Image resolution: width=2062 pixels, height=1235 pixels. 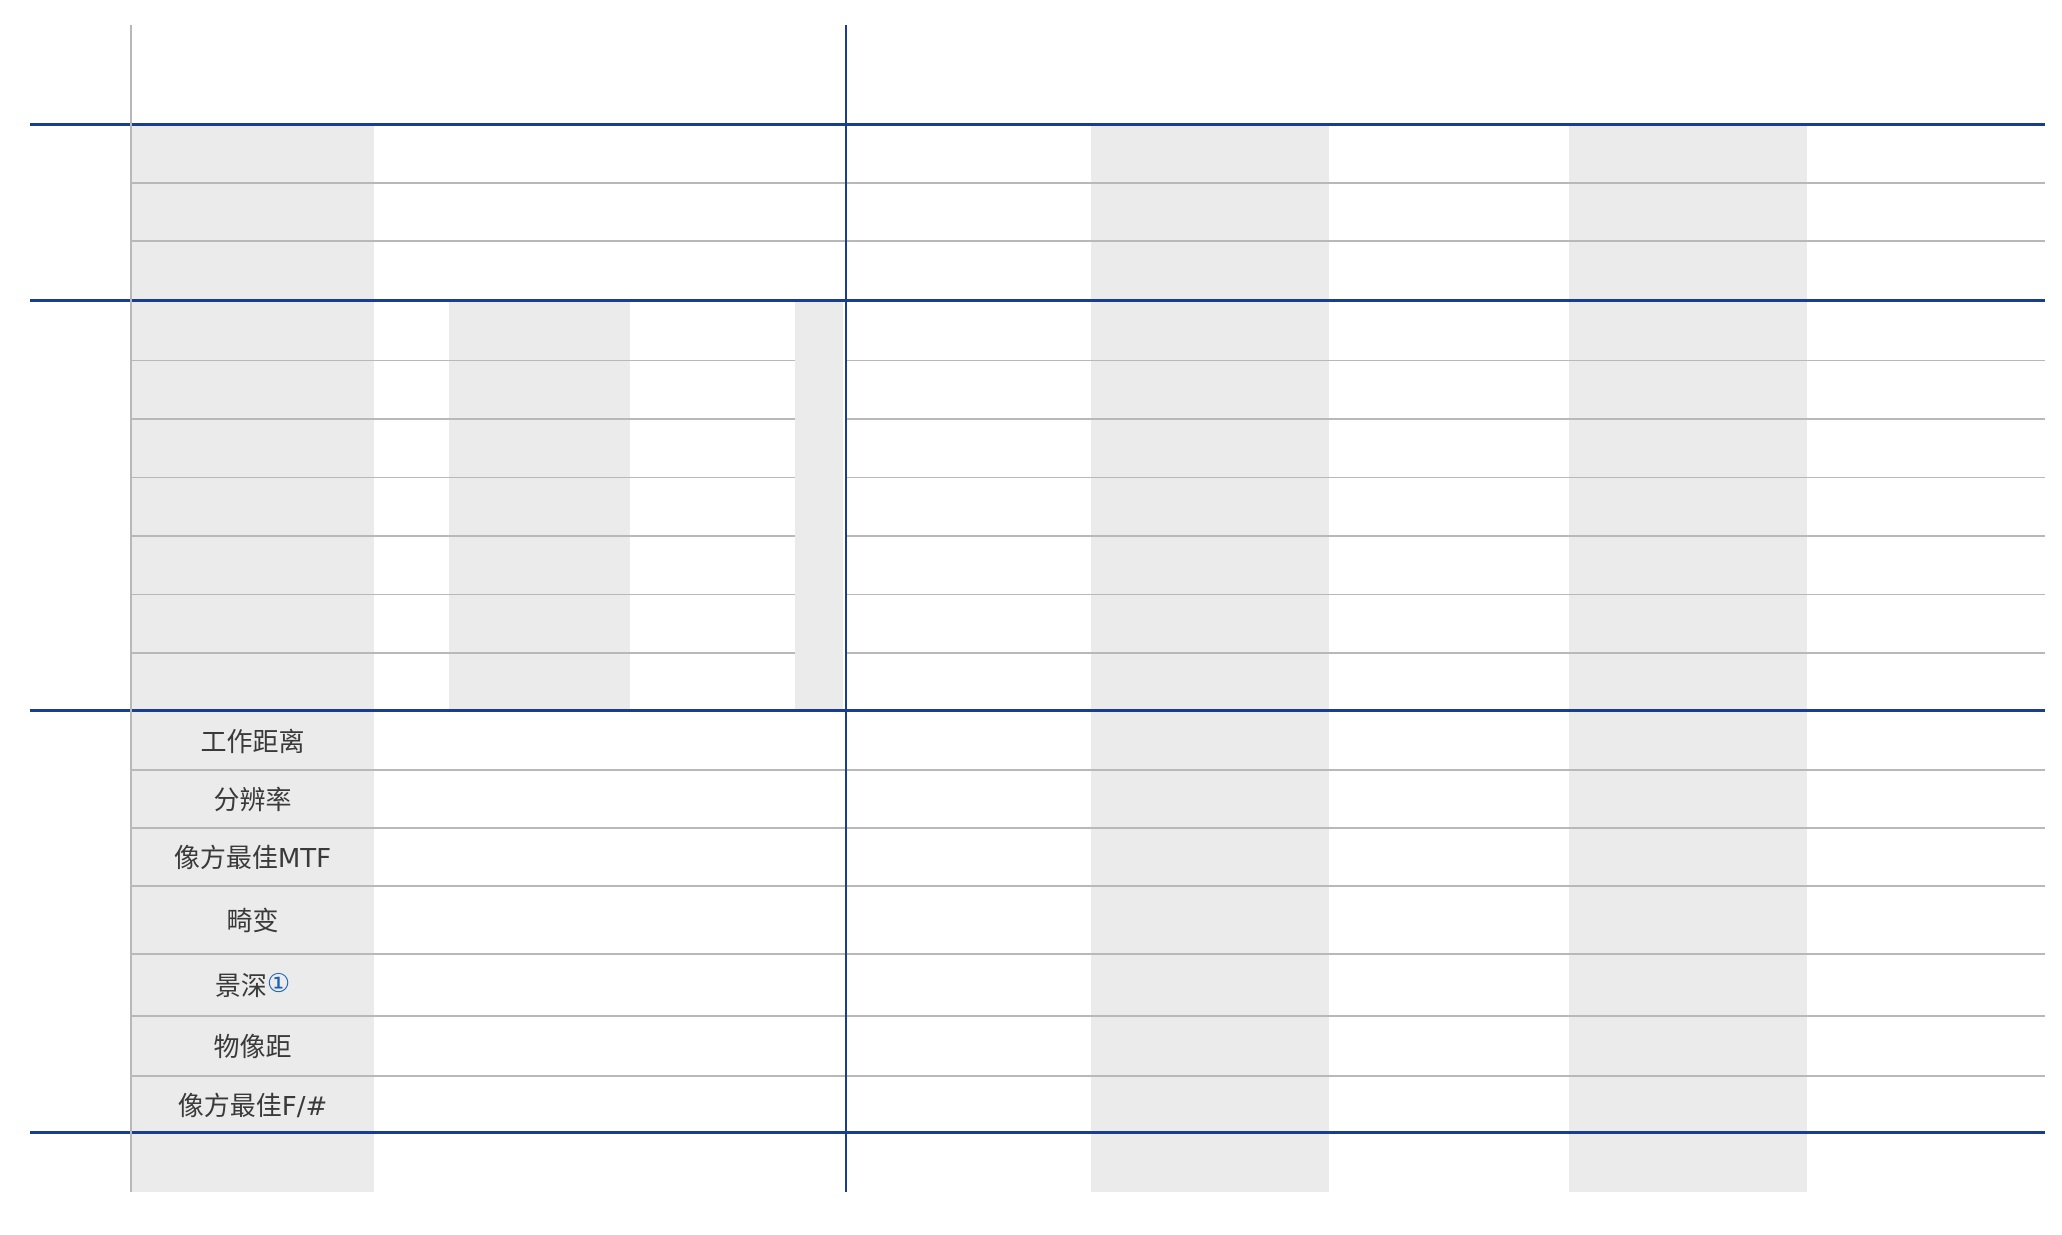 What do you see at coordinates (252, 742) in the screenshot?
I see `optical-row-label-text: 工作距离` at bounding box center [252, 742].